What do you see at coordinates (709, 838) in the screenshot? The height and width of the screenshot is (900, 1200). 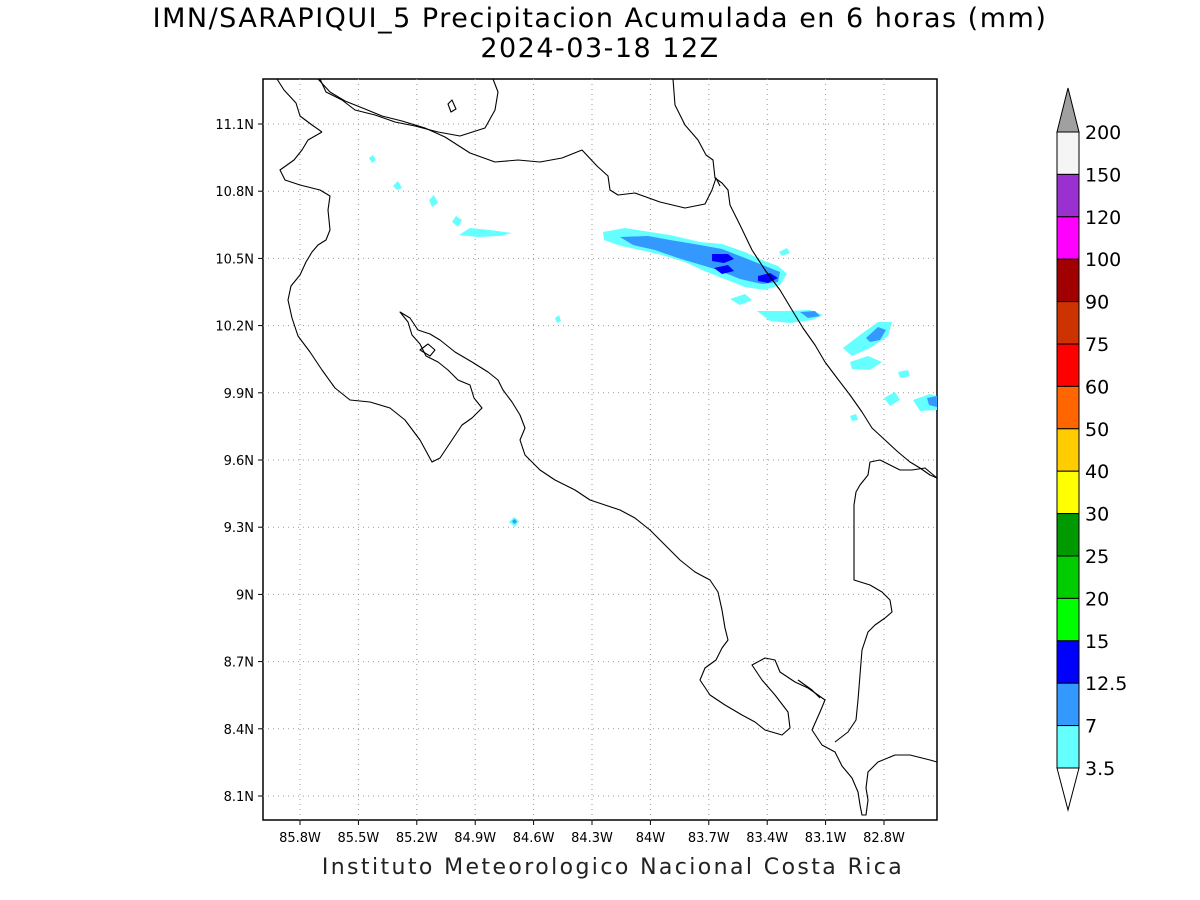 I see `x-tick-label: 83.7W` at bounding box center [709, 838].